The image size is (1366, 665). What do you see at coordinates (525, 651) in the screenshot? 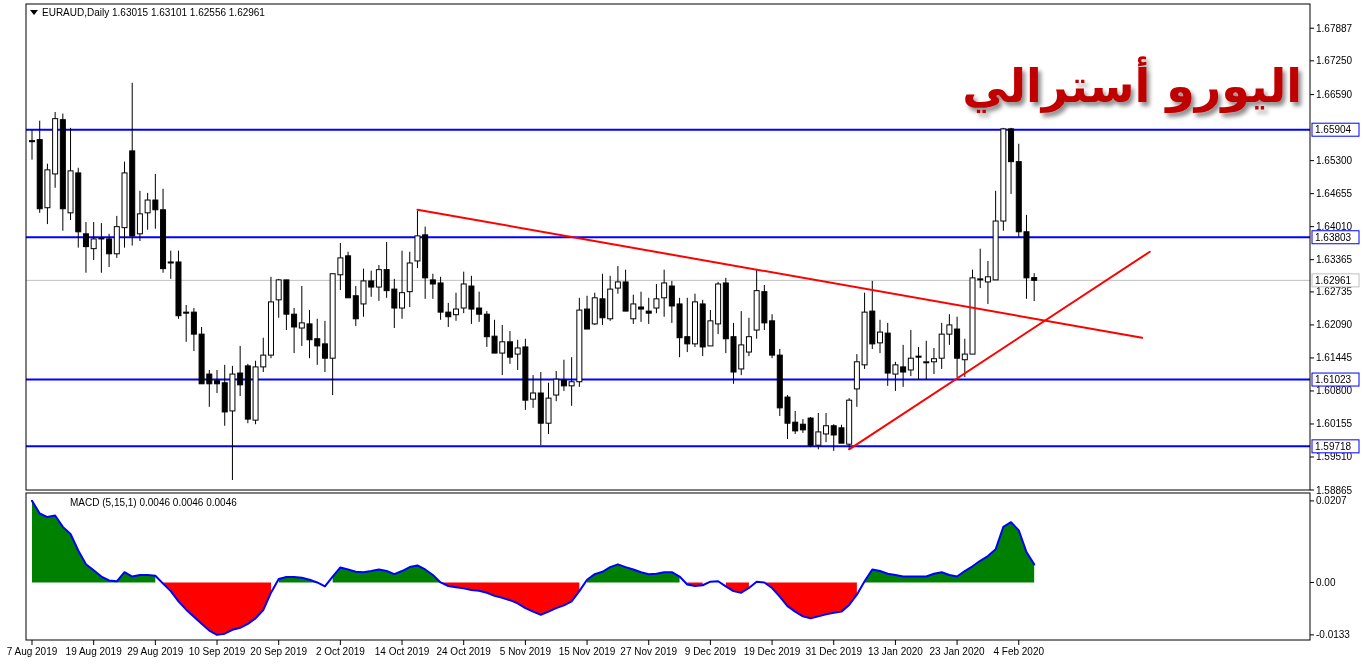
I see `x-tick-label: 5 Nov 2019` at bounding box center [525, 651].